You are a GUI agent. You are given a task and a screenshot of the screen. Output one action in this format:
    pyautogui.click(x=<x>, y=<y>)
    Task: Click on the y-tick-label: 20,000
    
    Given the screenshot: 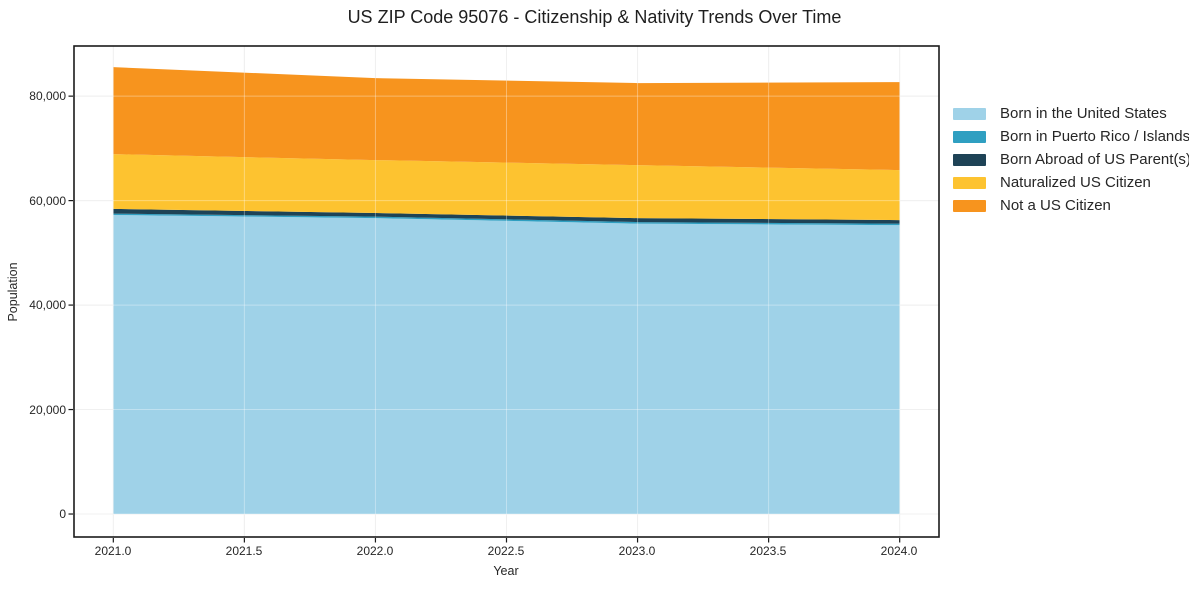 What is the action you would take?
    pyautogui.click(x=47, y=410)
    